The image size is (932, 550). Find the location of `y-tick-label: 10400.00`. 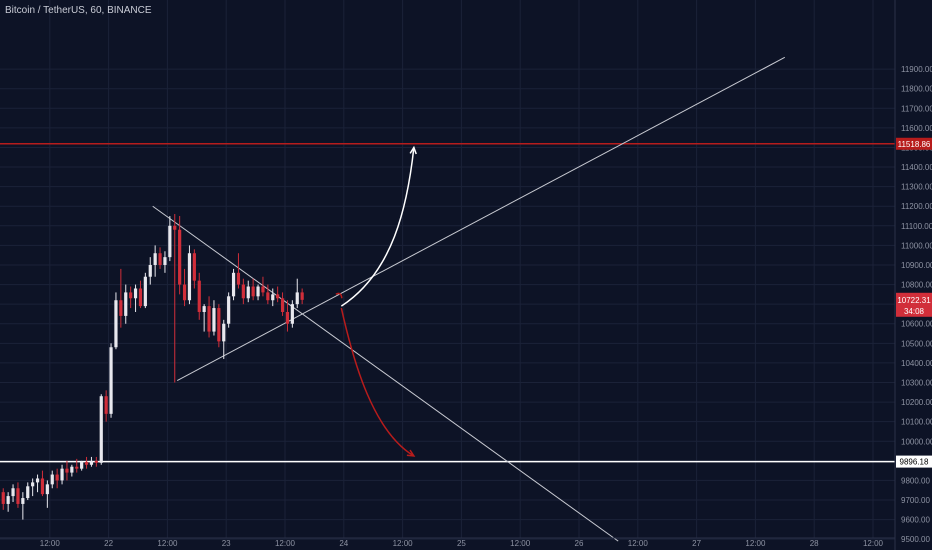

y-tick-label: 10400.00 is located at coordinates (916, 363).